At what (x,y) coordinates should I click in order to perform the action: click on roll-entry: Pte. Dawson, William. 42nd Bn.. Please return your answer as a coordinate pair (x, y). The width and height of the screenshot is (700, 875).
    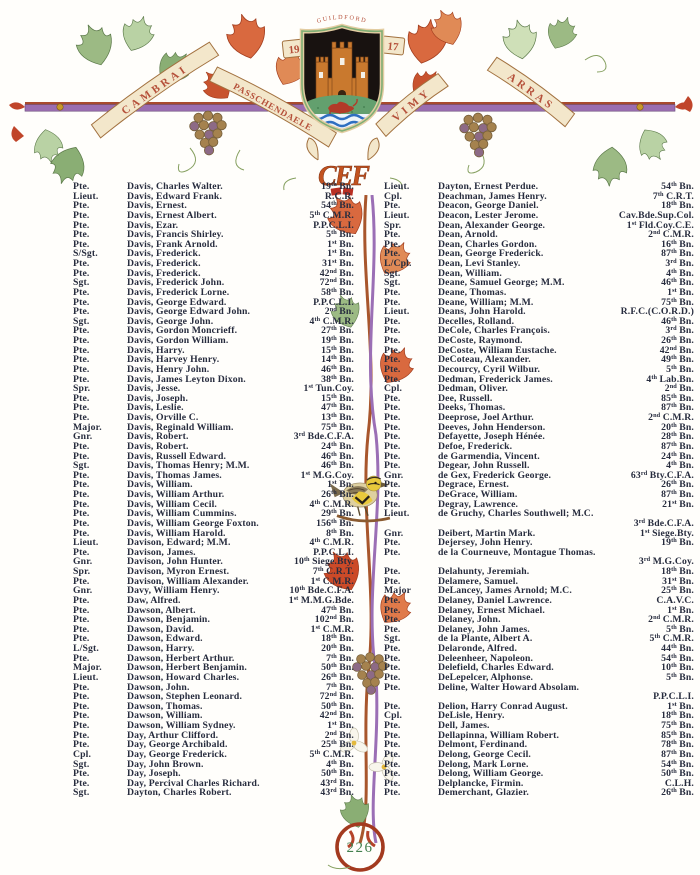
    Looking at the image, I should click on (213, 716).